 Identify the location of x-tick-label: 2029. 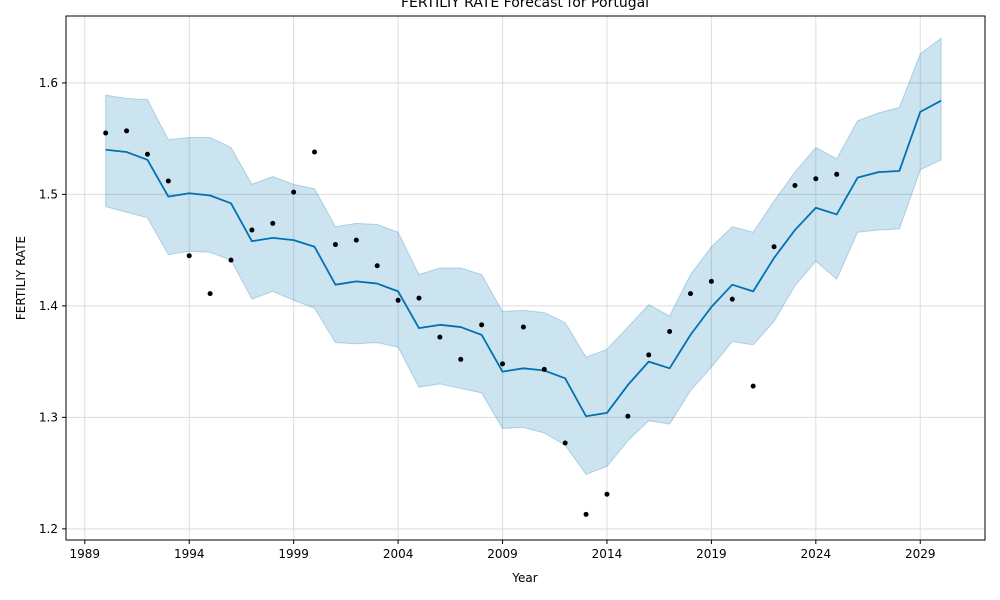
(920, 554).